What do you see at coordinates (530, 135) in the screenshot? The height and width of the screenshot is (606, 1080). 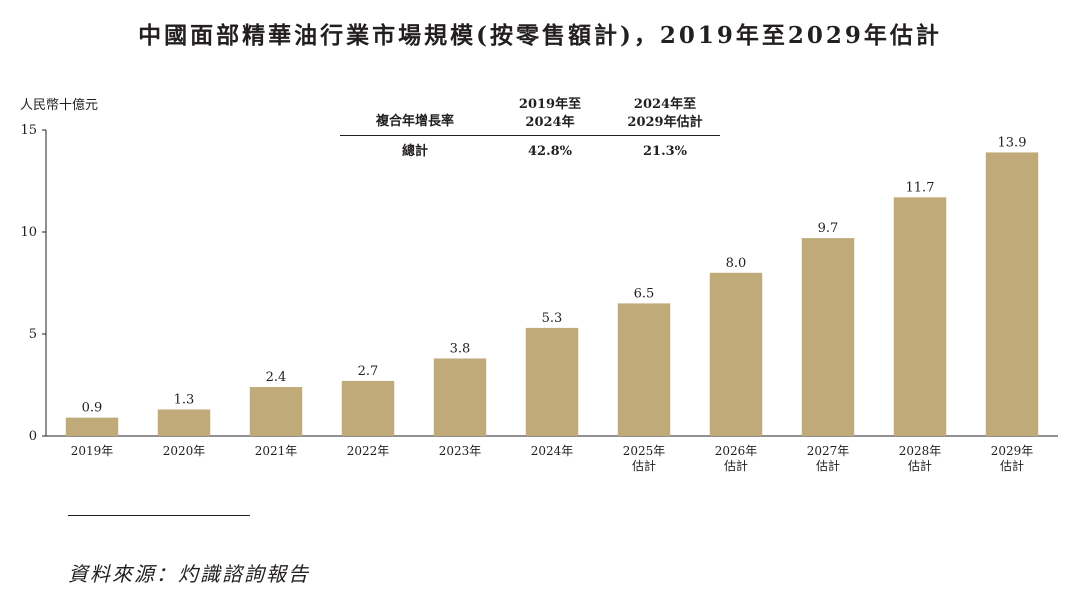 I see `cagr-divider` at bounding box center [530, 135].